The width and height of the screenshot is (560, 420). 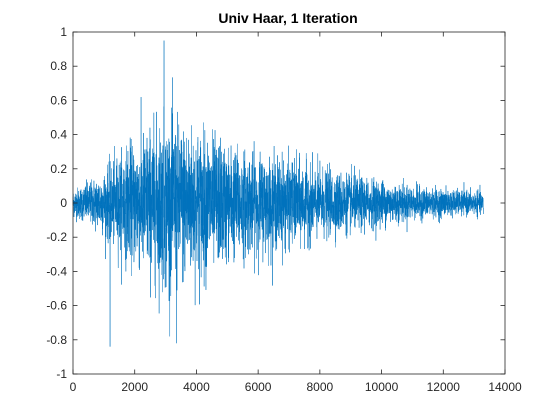 I want to click on y-tick-label: 1, so click(x=63, y=32).